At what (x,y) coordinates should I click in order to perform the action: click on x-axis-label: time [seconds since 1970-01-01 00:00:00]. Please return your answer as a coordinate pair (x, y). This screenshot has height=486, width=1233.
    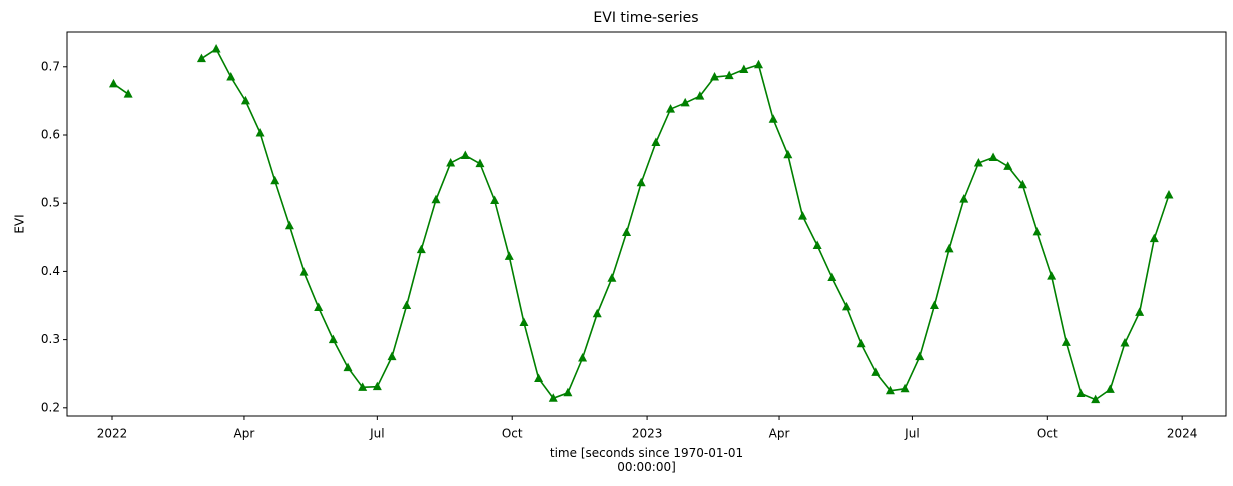
    Looking at the image, I should click on (646, 460).